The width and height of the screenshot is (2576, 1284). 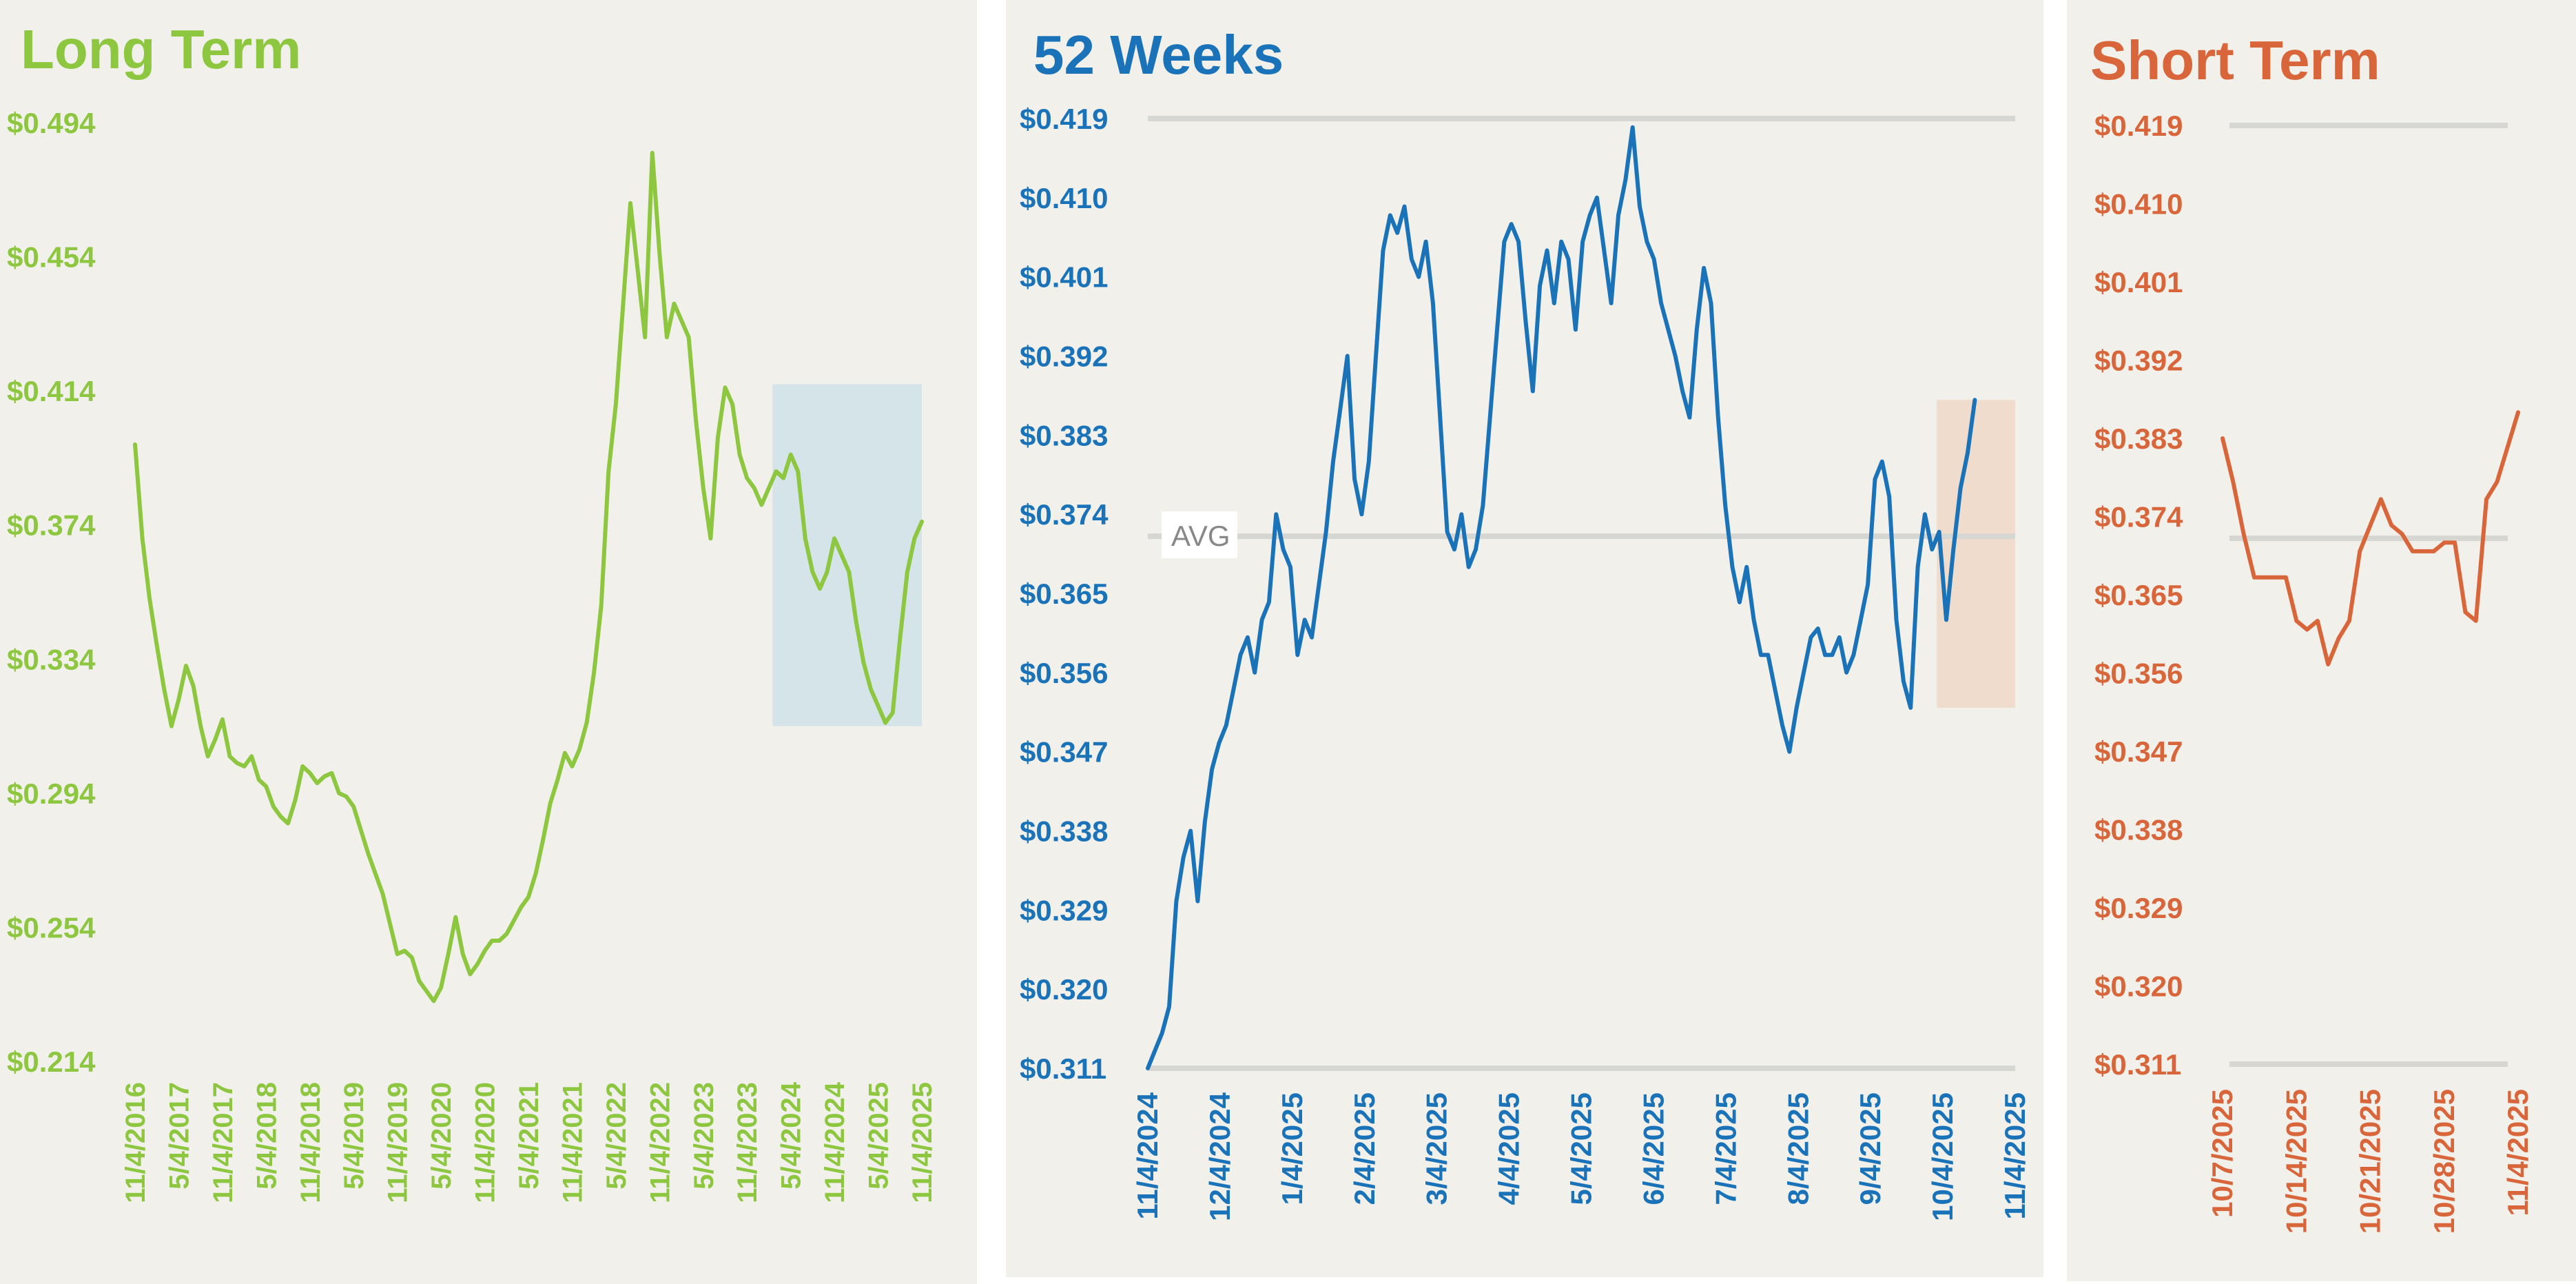 I want to click on x-tick-label: 1/4/2025, so click(x=1292, y=1148).